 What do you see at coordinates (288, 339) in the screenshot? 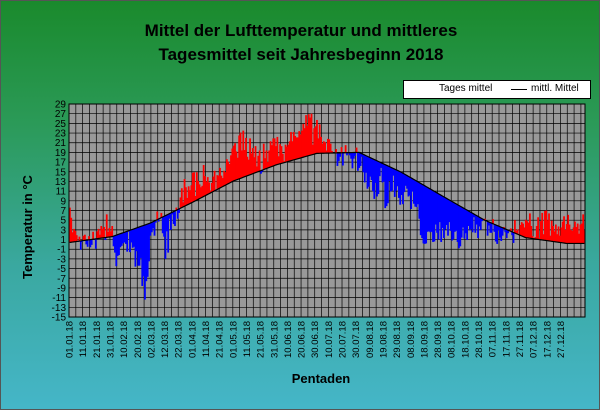
I see `x-tick-label: 10.06.18` at bounding box center [288, 339].